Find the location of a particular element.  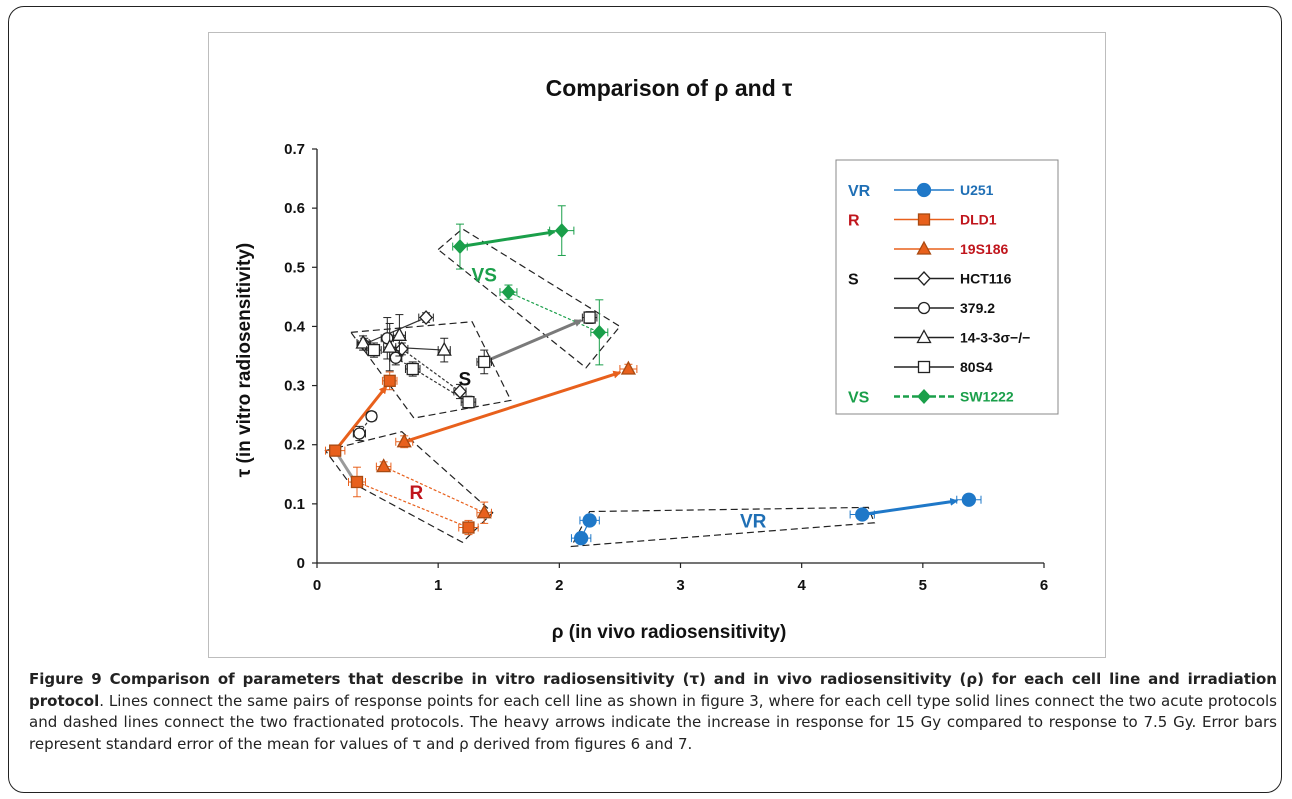

legend-group-label: S is located at coordinates (853, 280).